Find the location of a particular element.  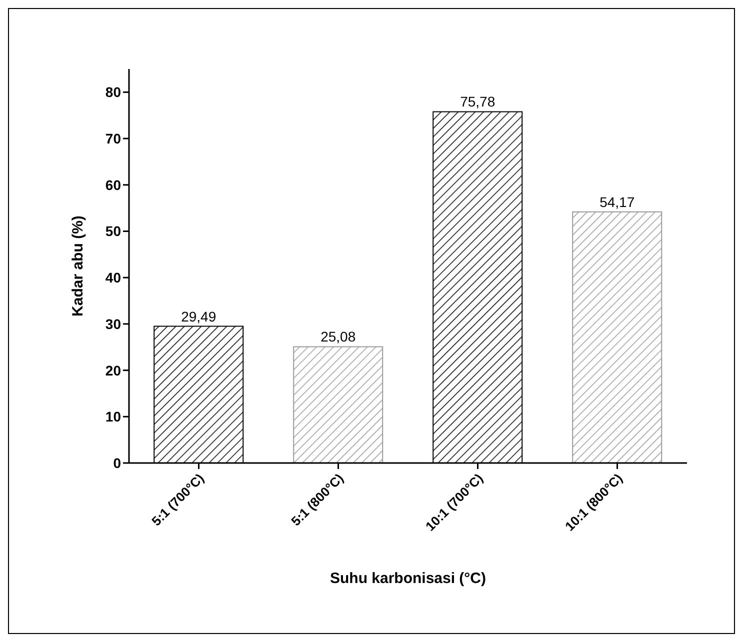

x-axis-title: Suhu karbonisasi (°C) is located at coordinates (408, 578).